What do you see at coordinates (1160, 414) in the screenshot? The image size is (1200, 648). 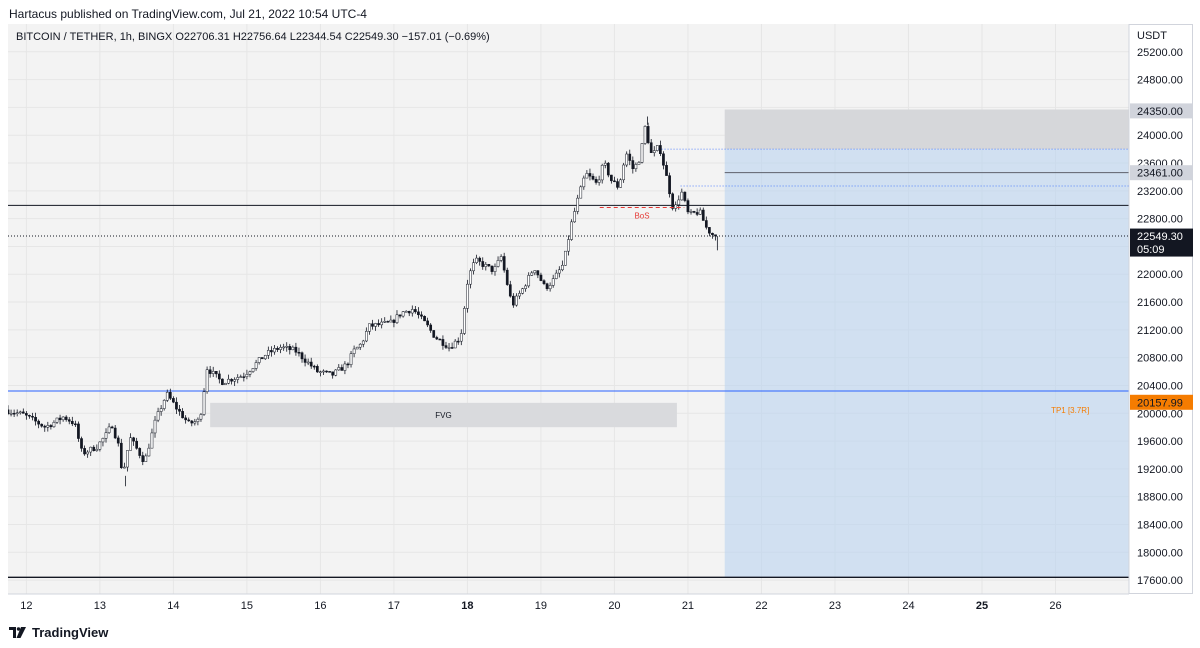 I see `y-tick-label: 20000.00` at bounding box center [1160, 414].